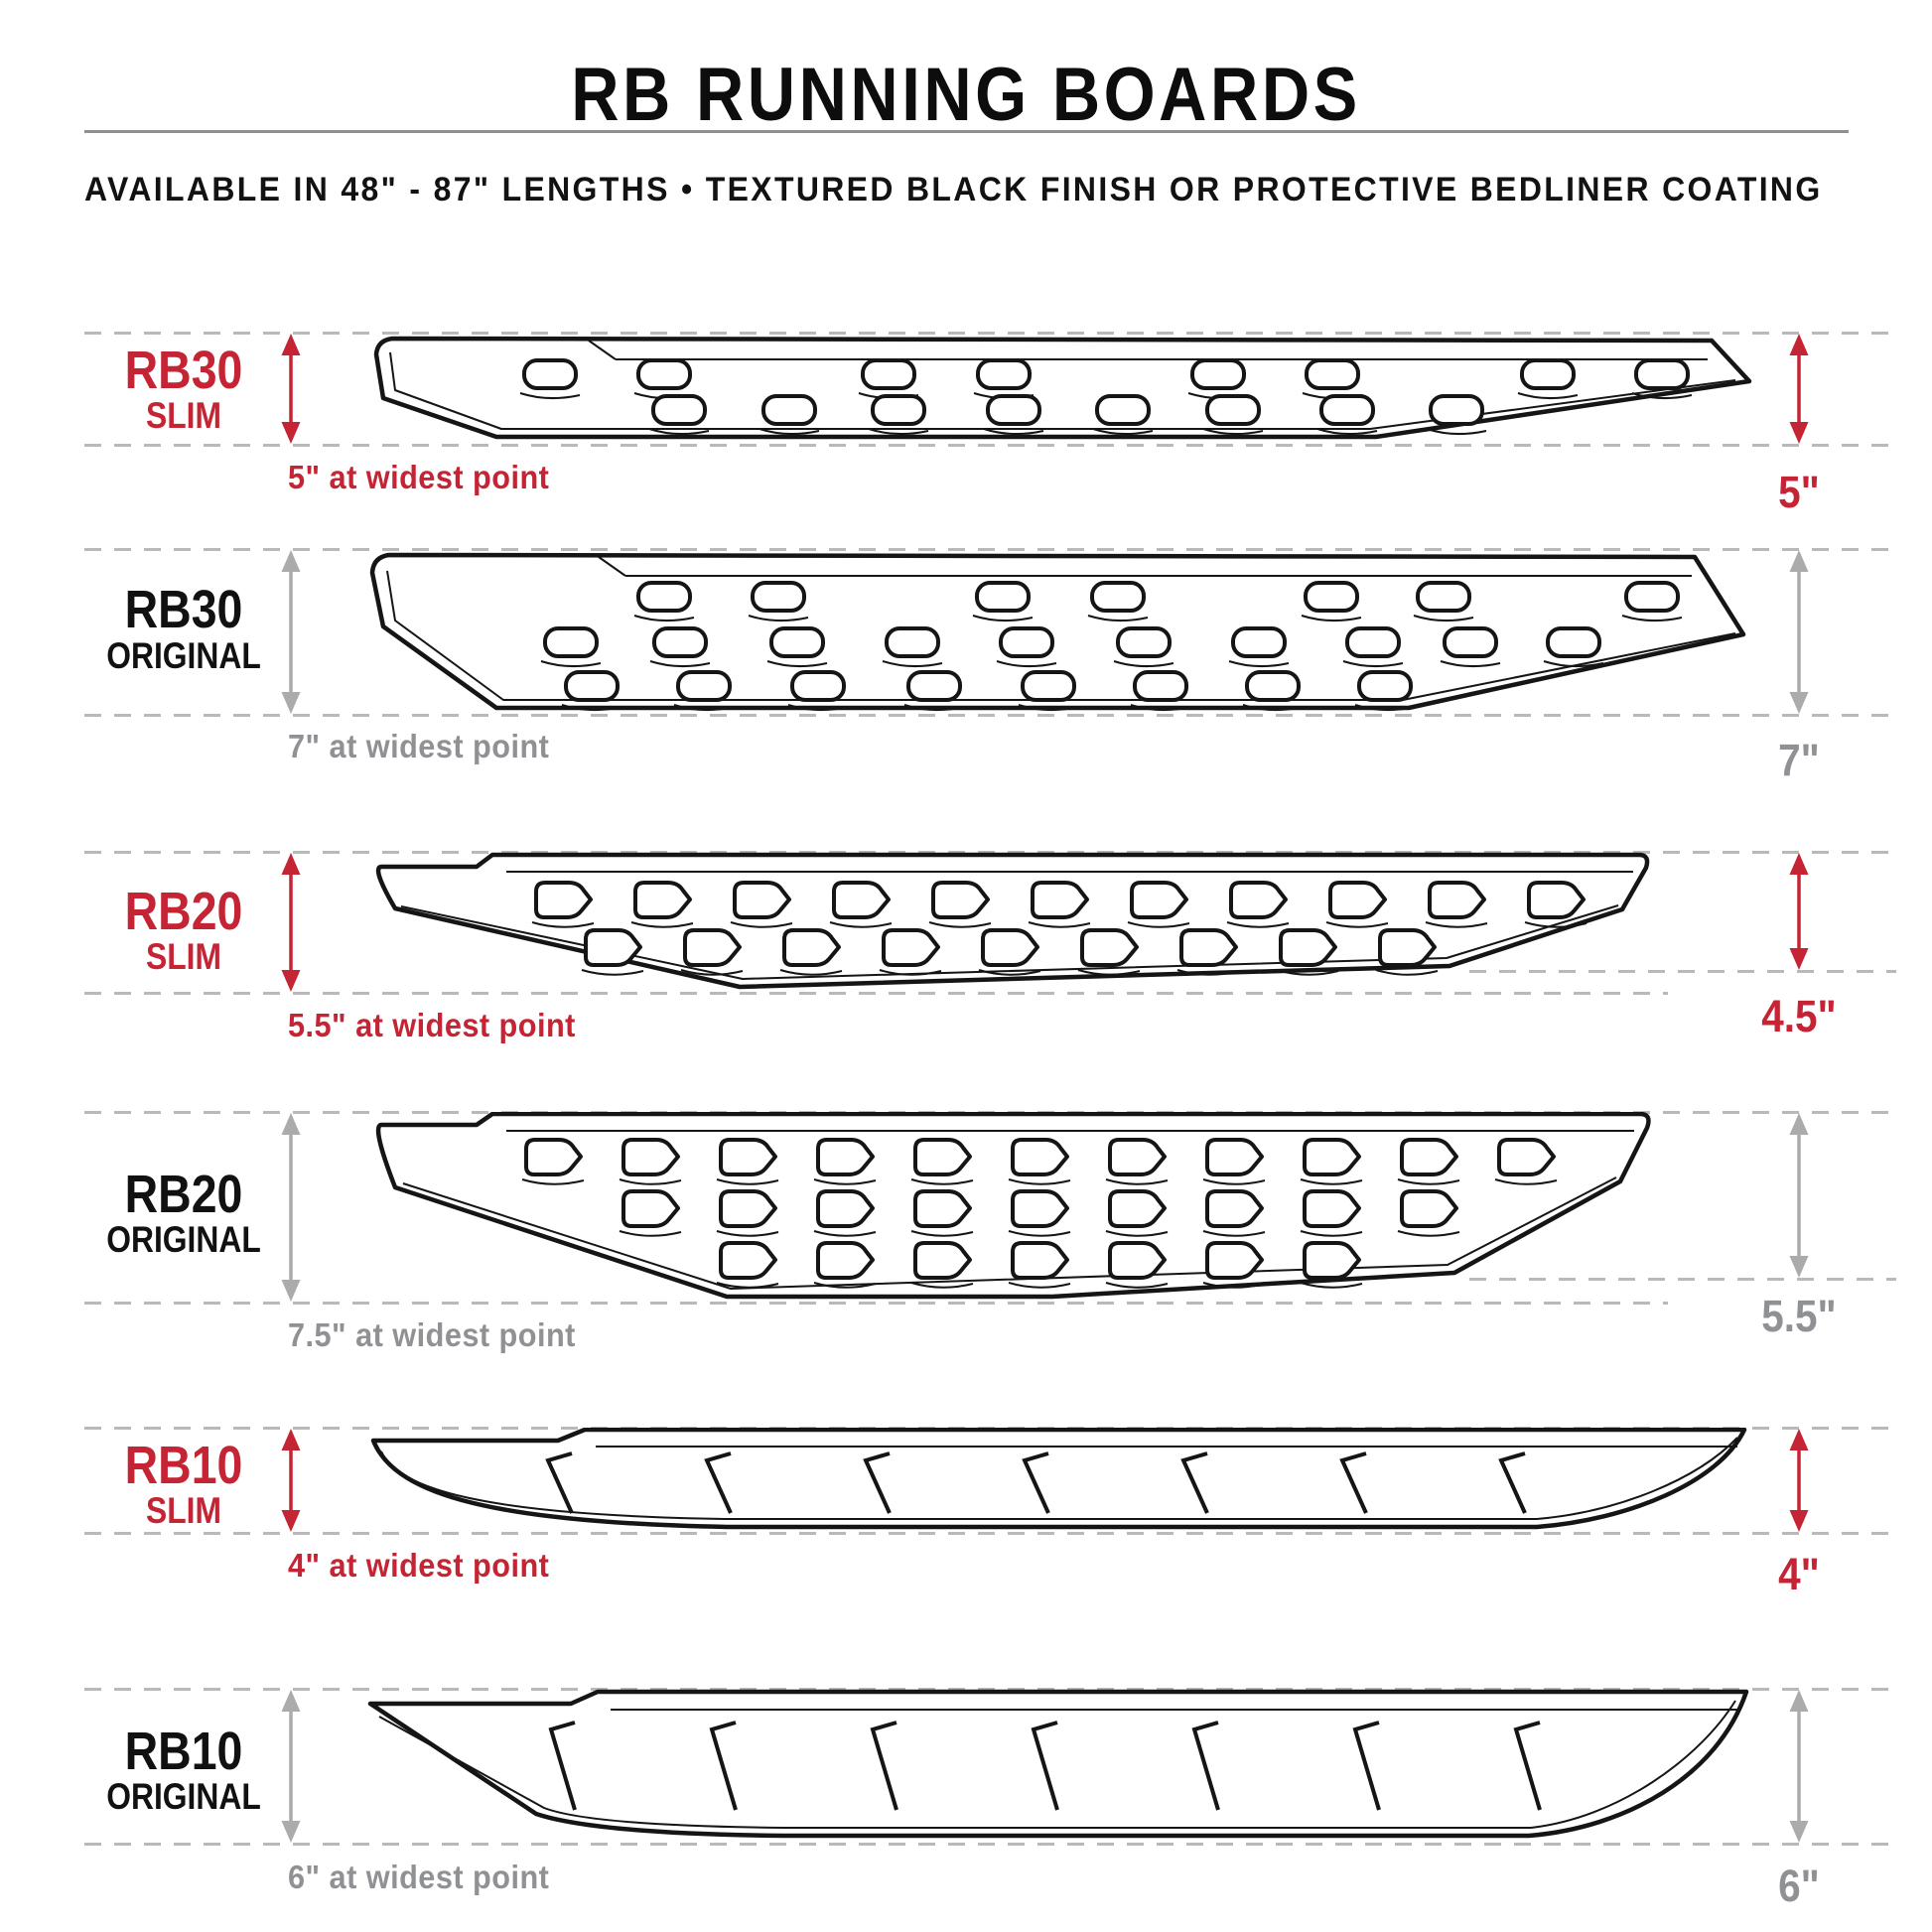 This screenshot has width=1932, height=1932. I want to click on board-drawing-rb30-original, so click(1058, 631).